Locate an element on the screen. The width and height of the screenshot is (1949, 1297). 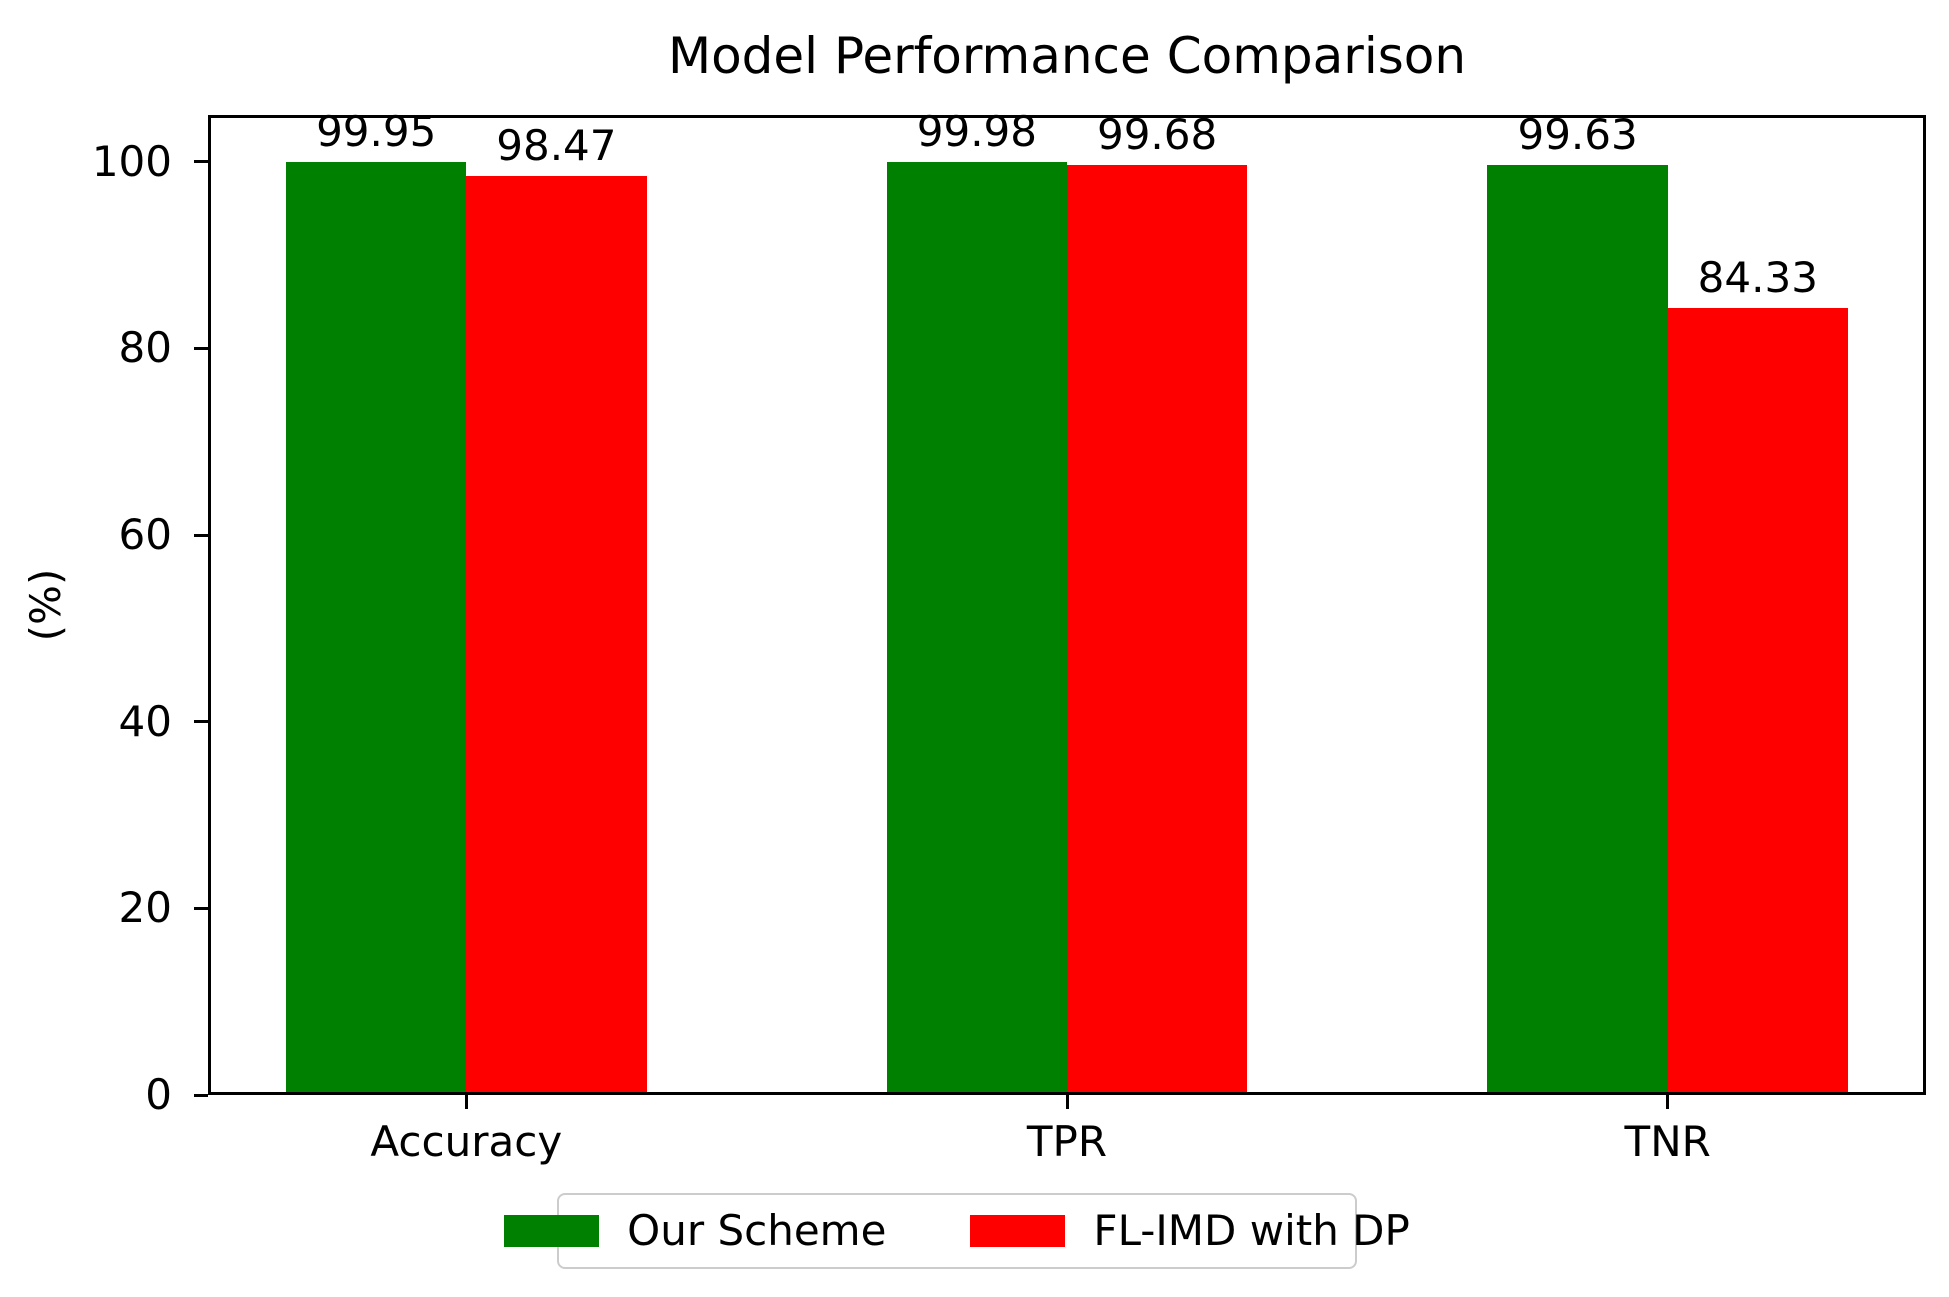
legend-item: Our Scheme is located at coordinates (695, 1231).